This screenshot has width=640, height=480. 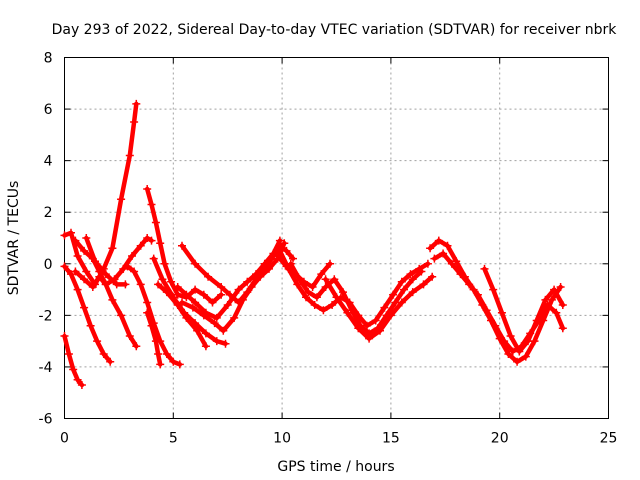 What do you see at coordinates (14, 238) in the screenshot?
I see `y-axis-label: SDTVAR / TECUs` at bounding box center [14, 238].